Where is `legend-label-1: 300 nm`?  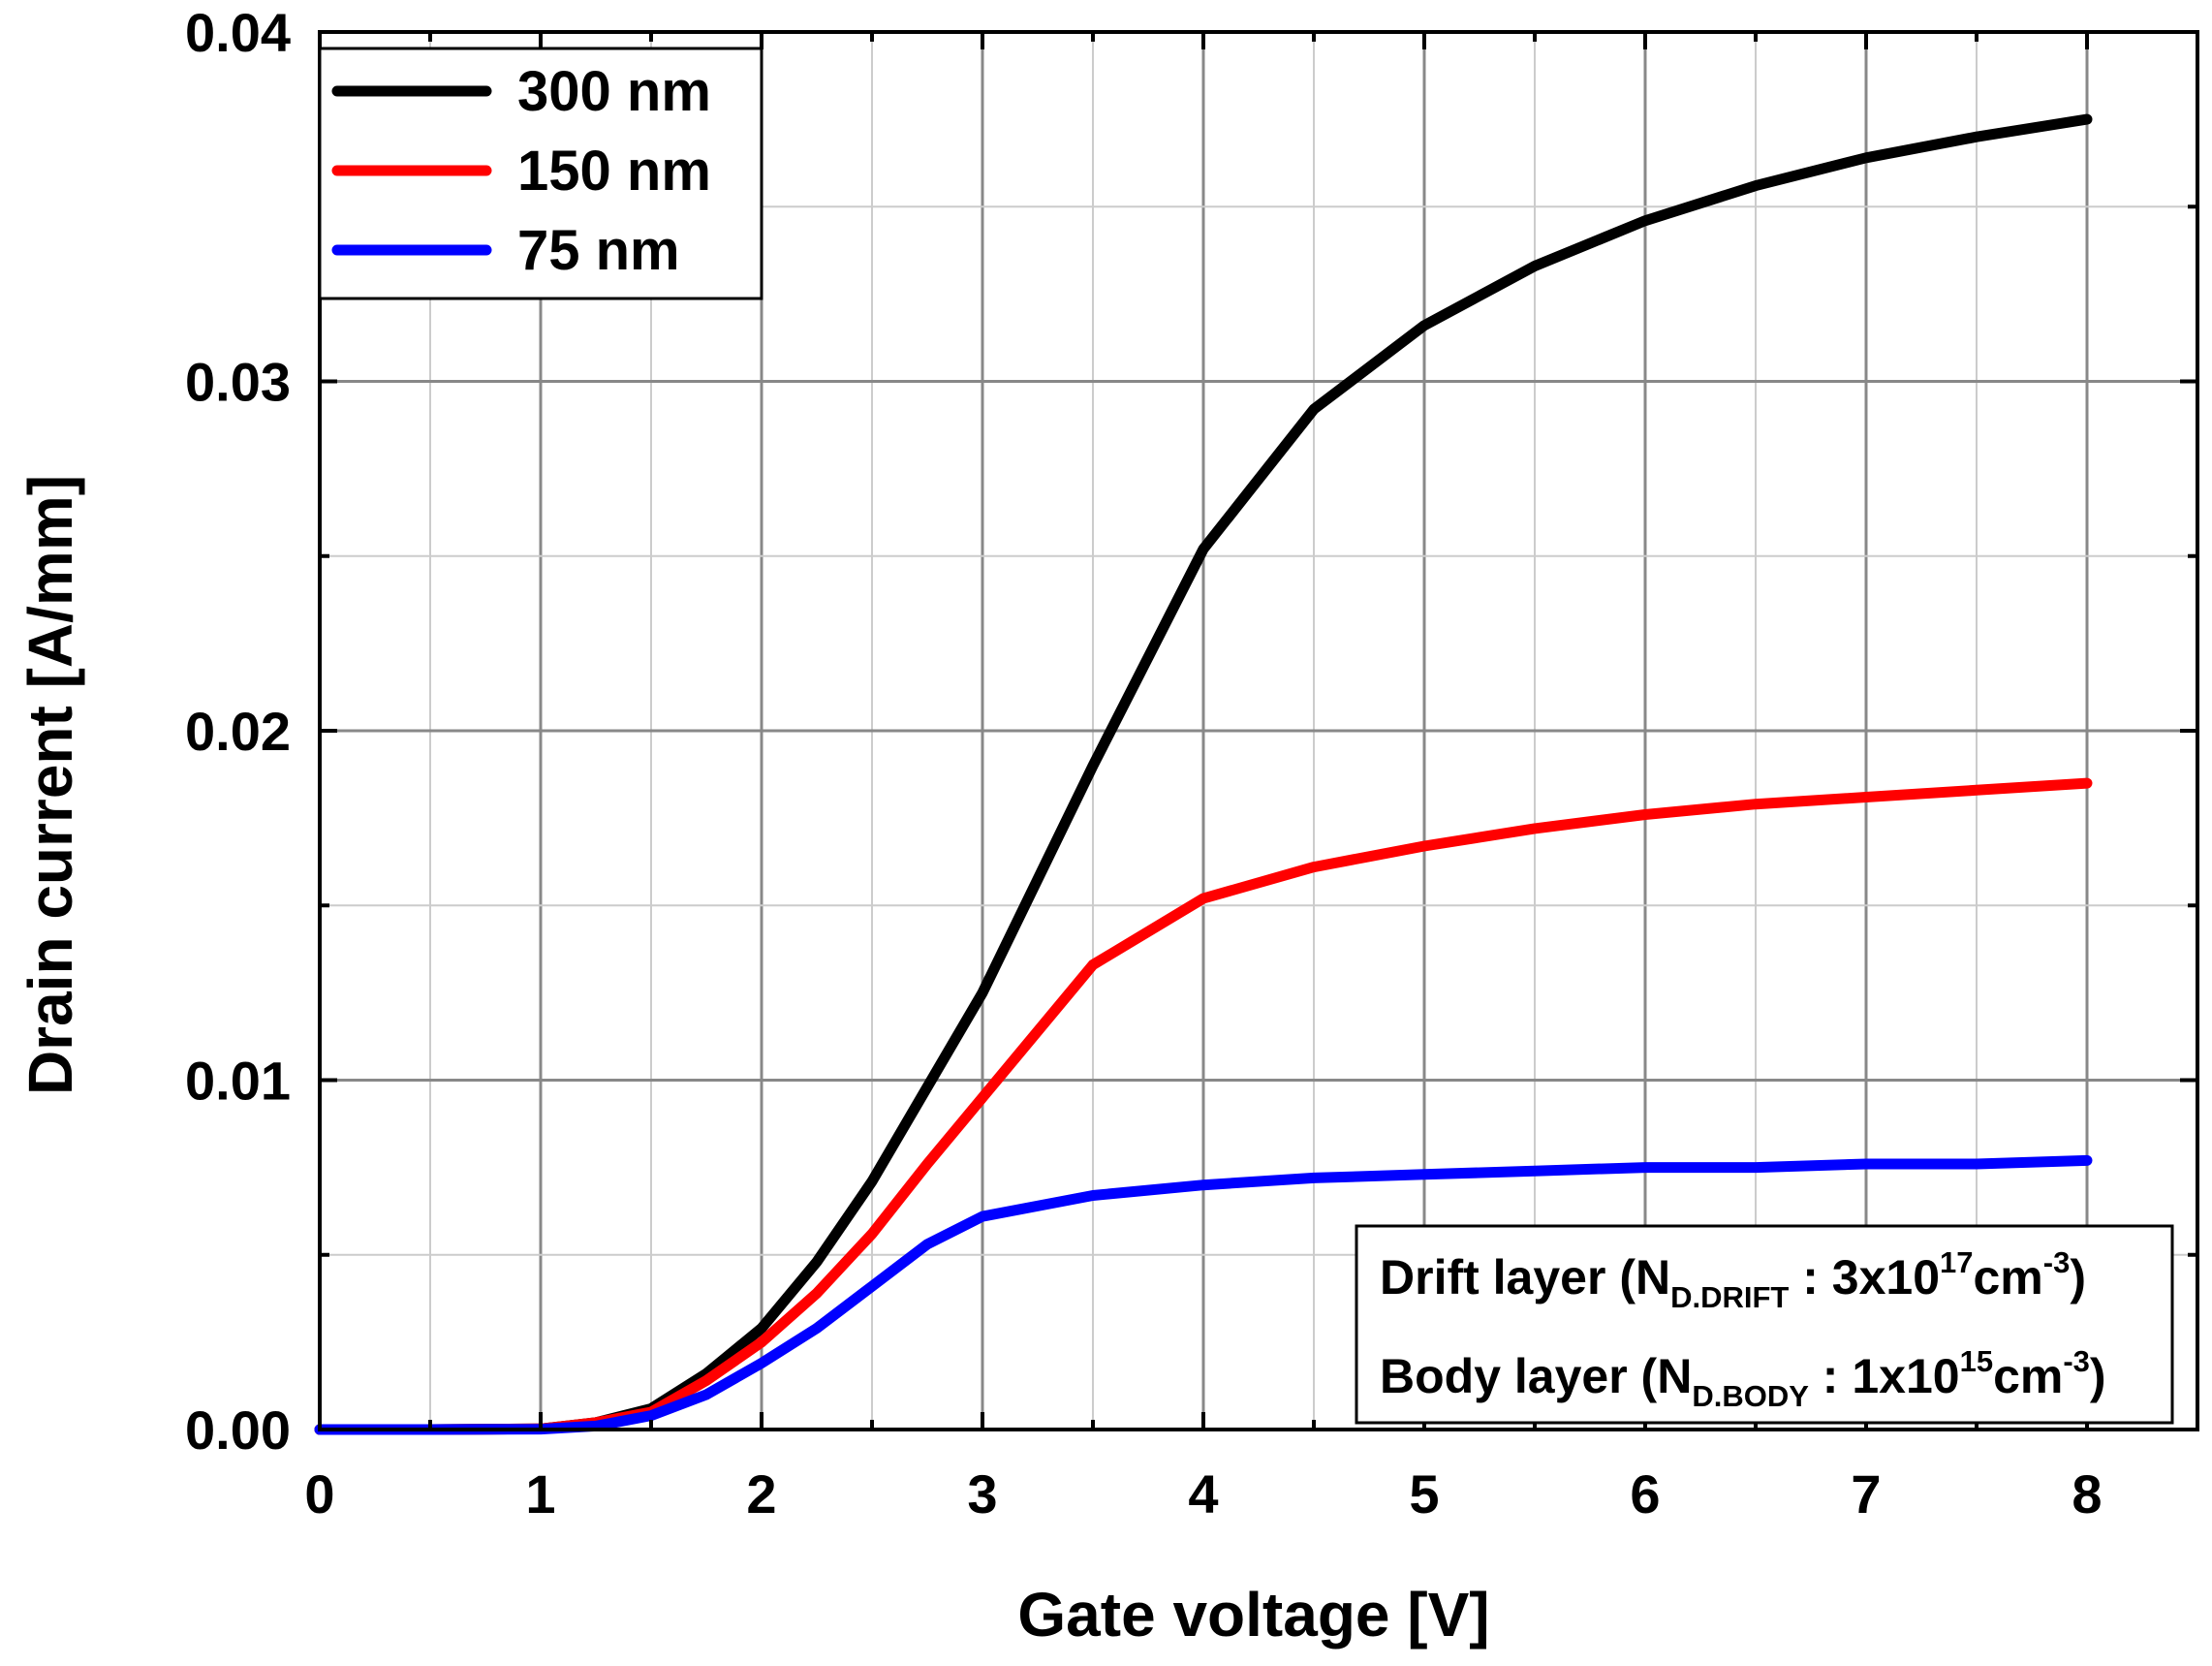
legend-label-1: 300 nm is located at coordinates (614, 91).